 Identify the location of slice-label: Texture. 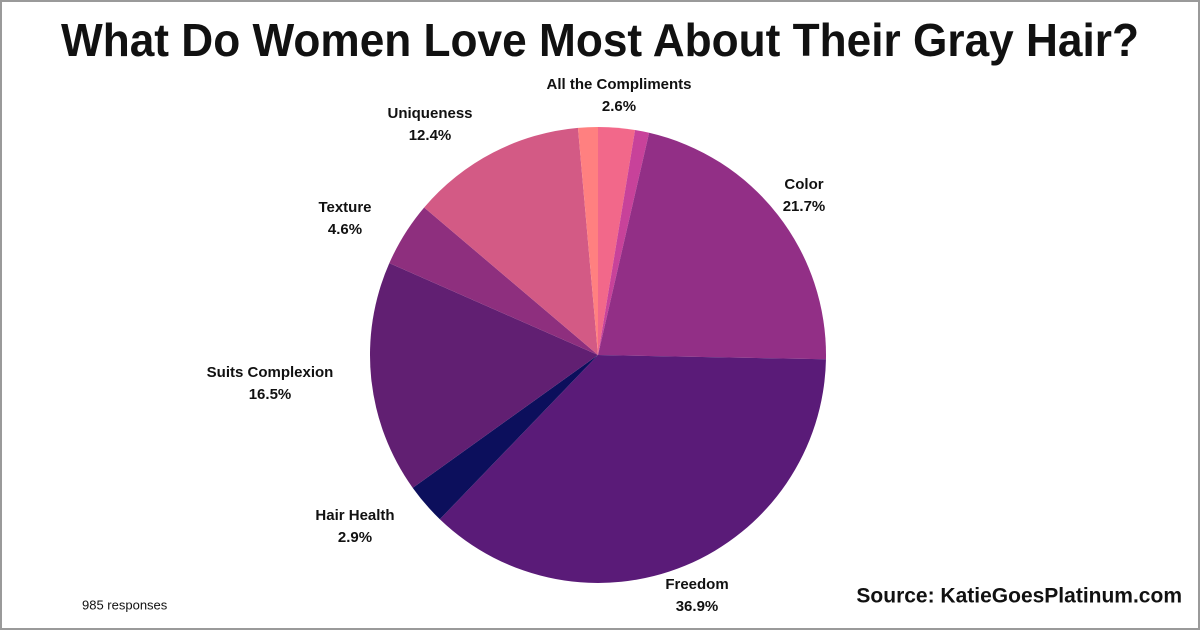
(344, 207).